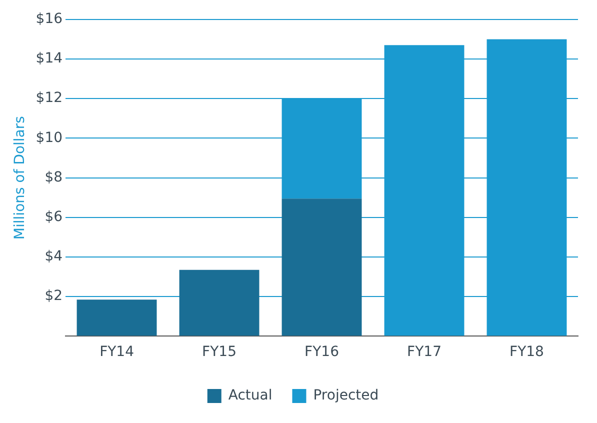  I want to click on legend-label: Actual, so click(250, 396).